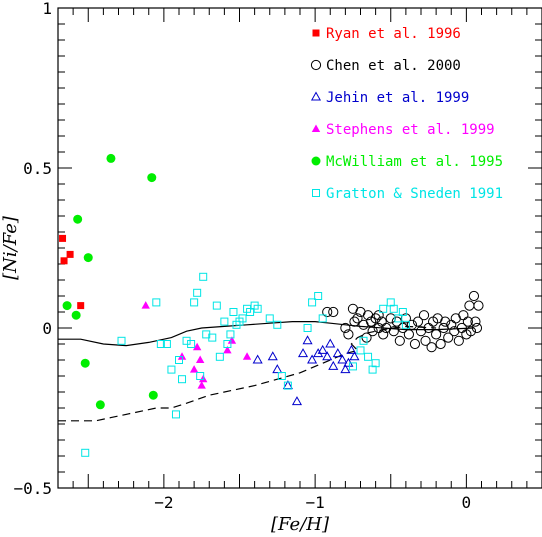  What do you see at coordinates (10, 247) in the screenshot?
I see `y-axis-label: [Ni/Fe]` at bounding box center [10, 247].